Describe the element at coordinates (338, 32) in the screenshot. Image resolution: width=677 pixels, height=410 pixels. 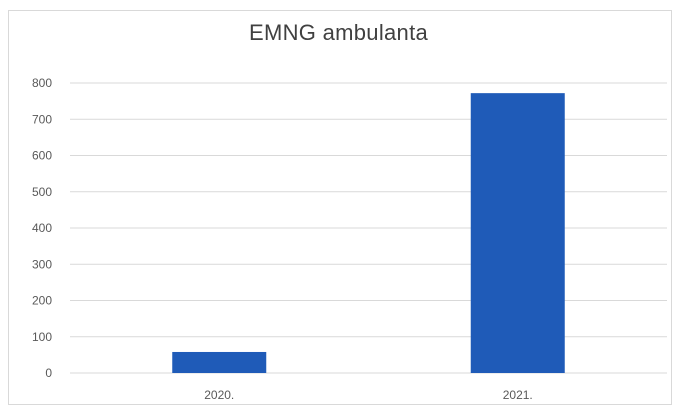
I see `chart-title: EMNG ambulanta` at that location.